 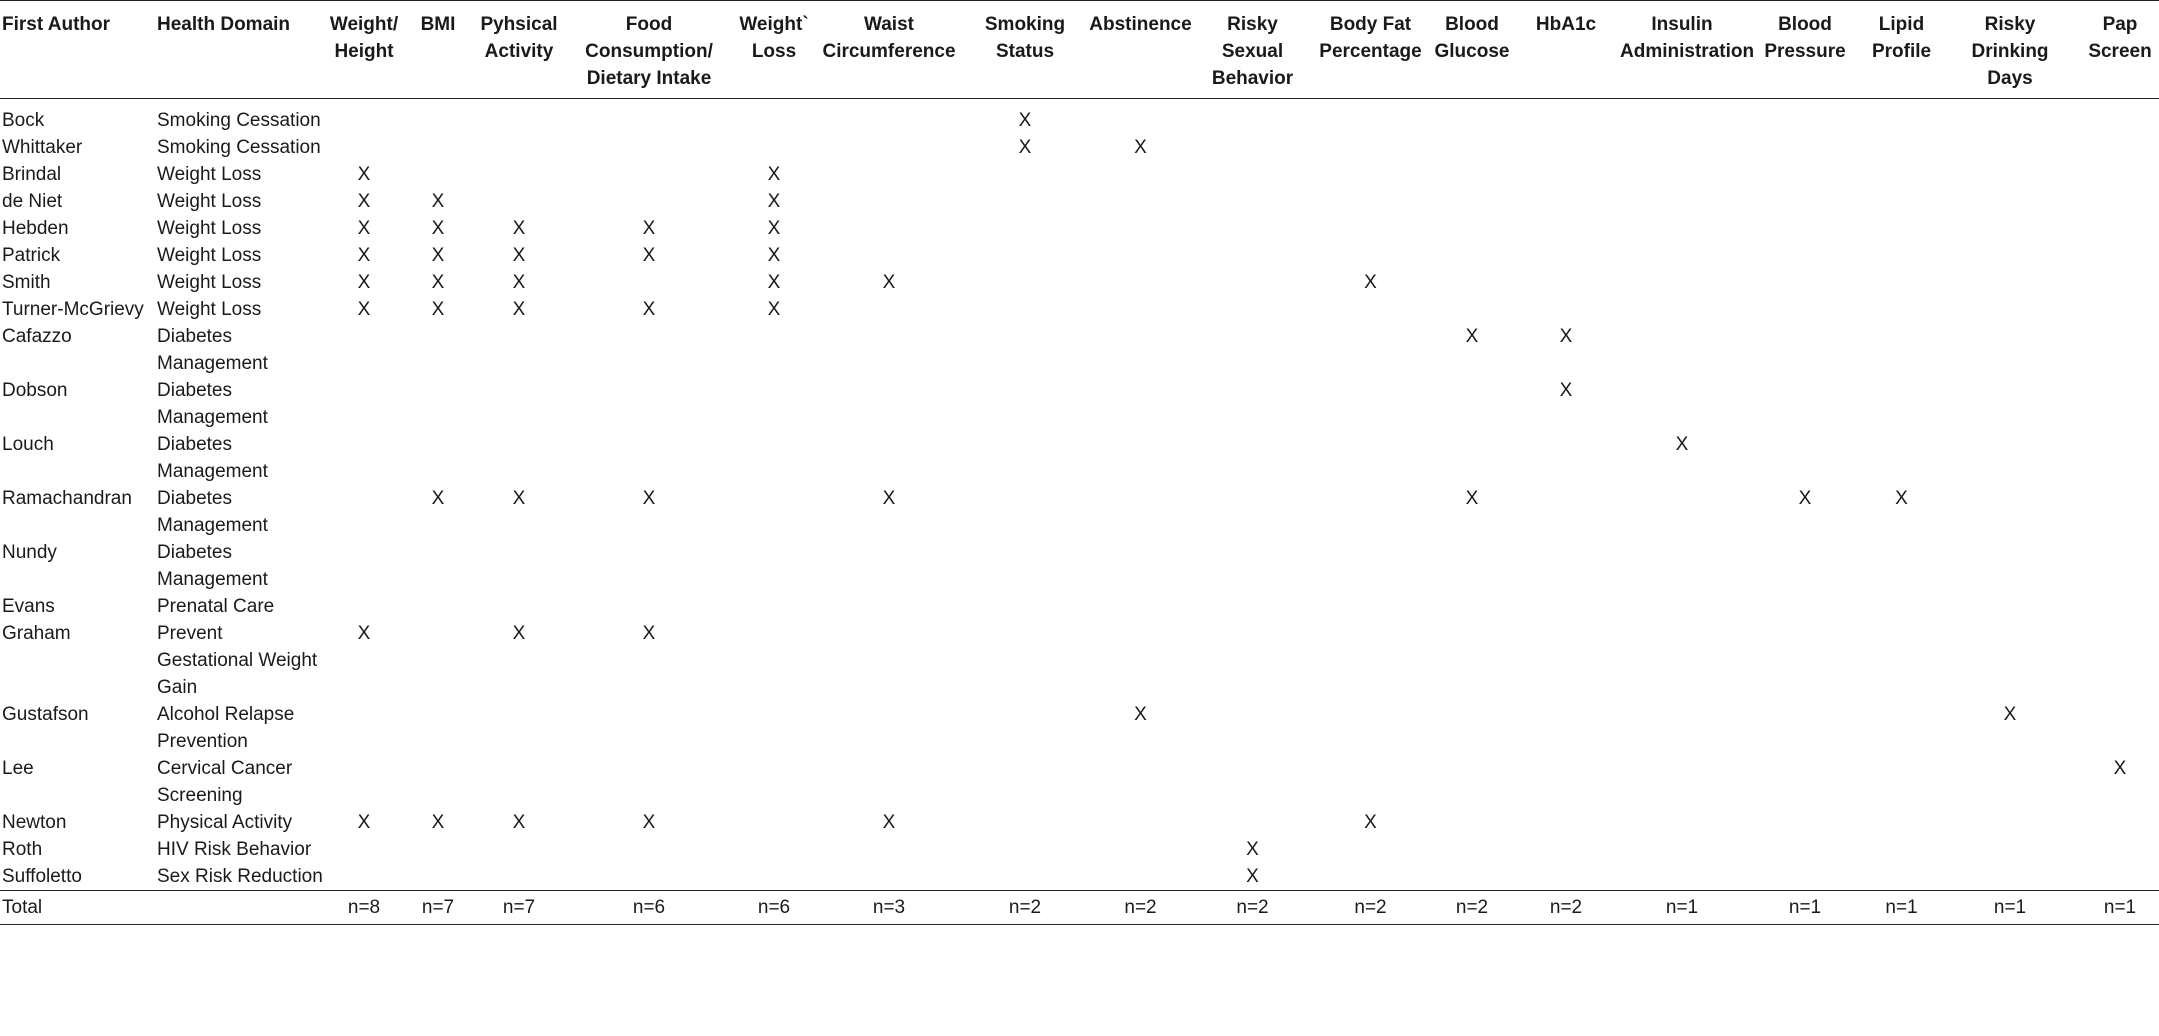 I want to click on column-header-line: Pressure, so click(x=1805, y=51).